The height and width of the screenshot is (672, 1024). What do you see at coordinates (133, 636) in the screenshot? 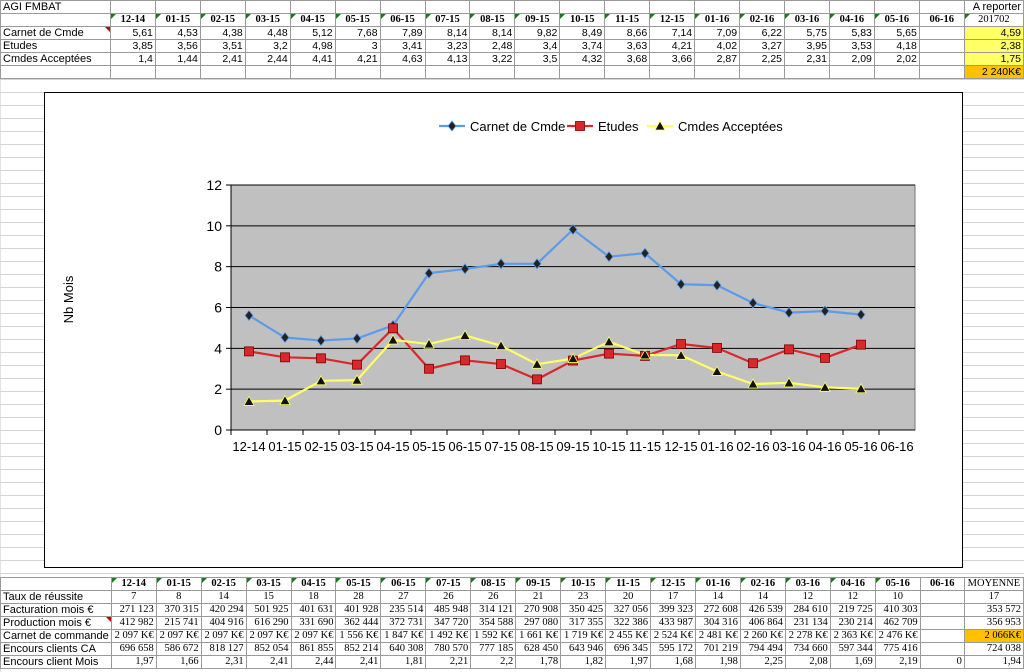
I see `data-cell: 2 097 K€` at bounding box center [133, 636].